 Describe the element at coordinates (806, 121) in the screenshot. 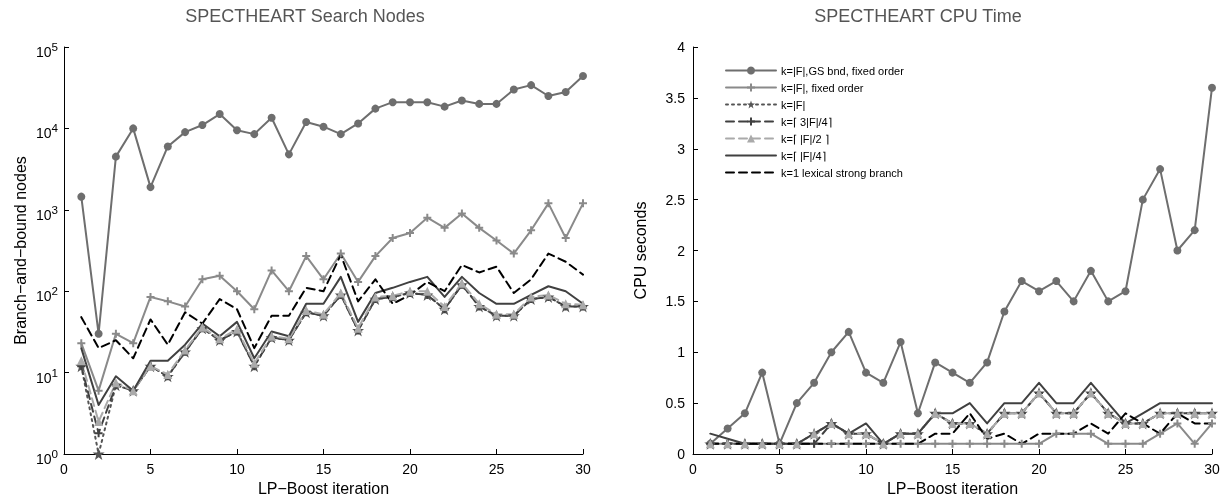

I see `legend-label: k=⌈ 3|F|/4⌉` at that location.